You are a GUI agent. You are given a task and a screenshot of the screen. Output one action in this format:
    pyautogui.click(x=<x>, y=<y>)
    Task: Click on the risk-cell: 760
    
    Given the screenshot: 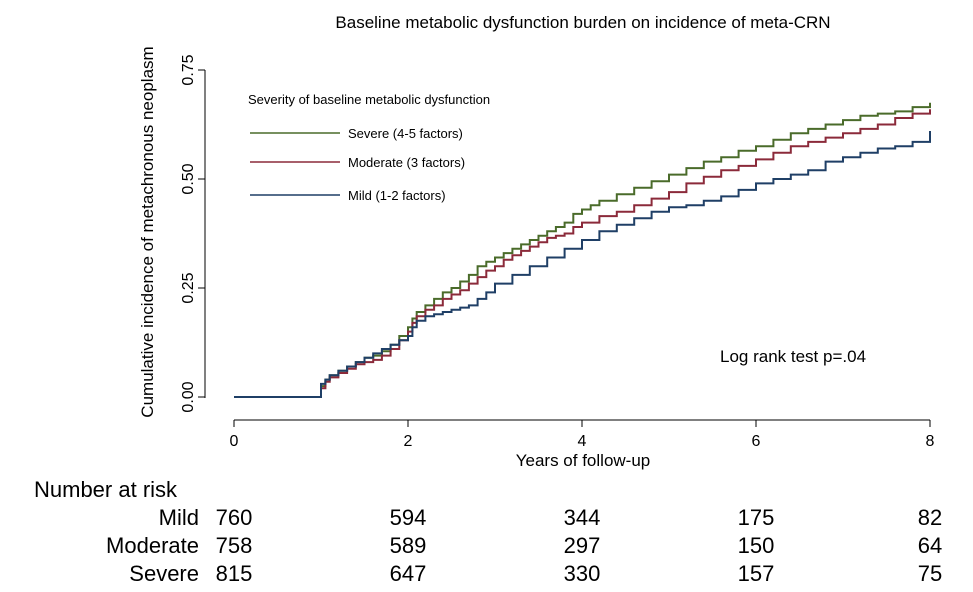 What is the action you would take?
    pyautogui.click(x=234, y=517)
    